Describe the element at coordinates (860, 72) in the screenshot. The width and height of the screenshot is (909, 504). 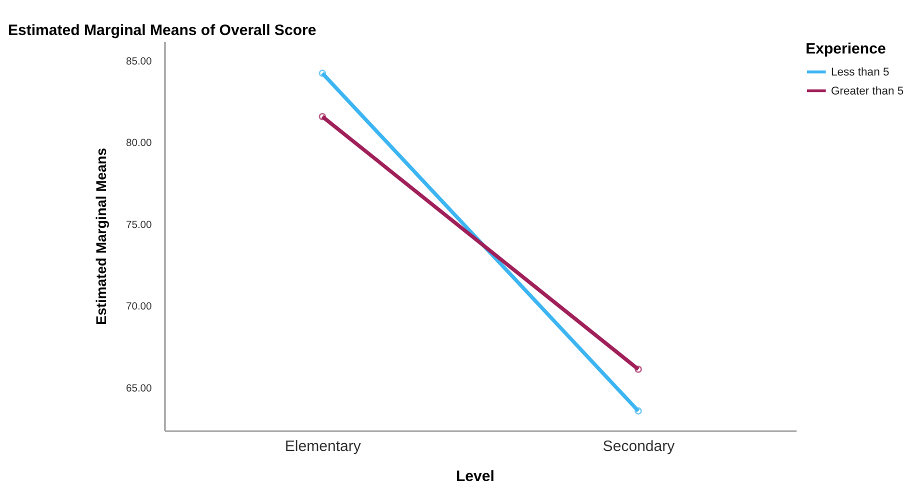
I see `legend-label: Less than 5` at that location.